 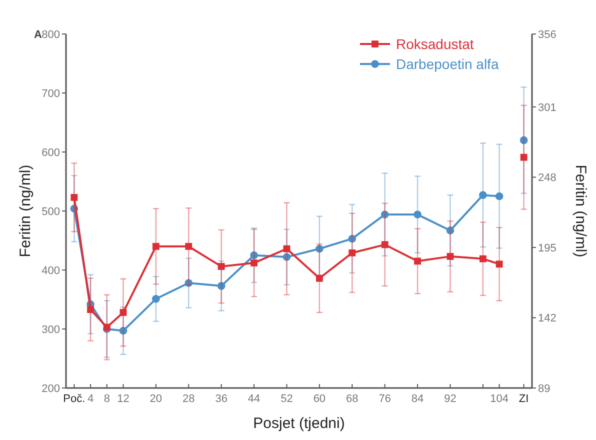 I want to click on x-tick-label: 12, so click(x=123, y=399).